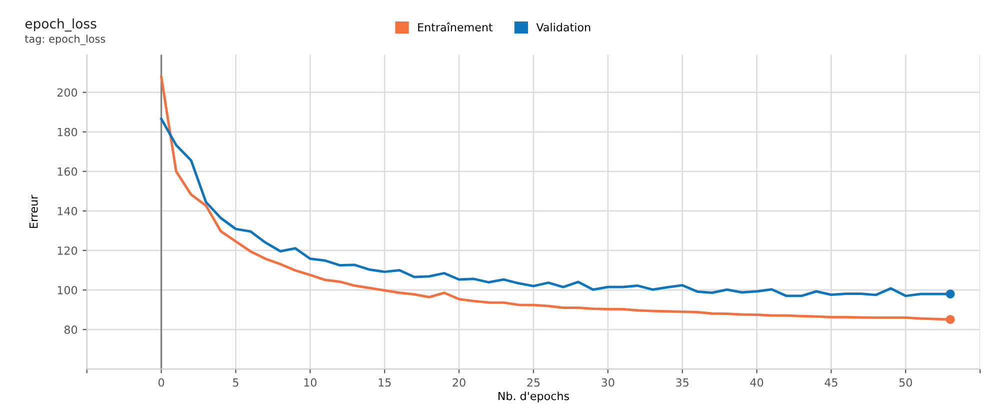 The height and width of the screenshot is (406, 987). What do you see at coordinates (384, 382) in the screenshot?
I see `x-tick-label: 15` at bounding box center [384, 382].